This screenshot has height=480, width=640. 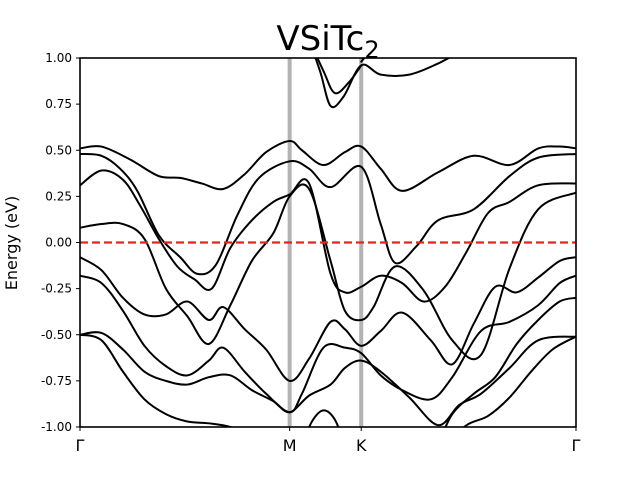 What do you see at coordinates (56, 289) in the screenshot?
I see `y-tick-label: -0.25` at bounding box center [56, 289].